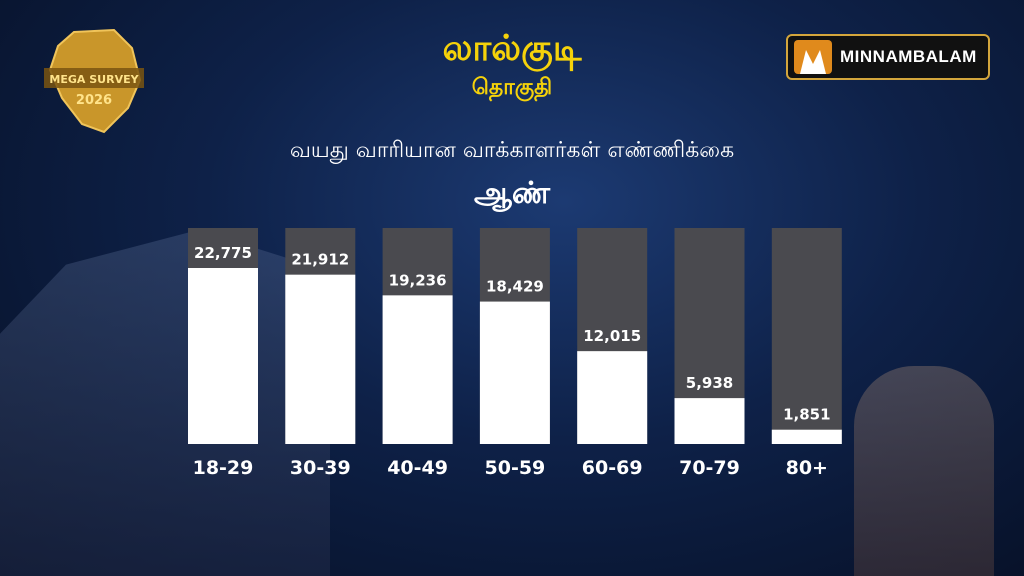 The image size is (1024, 576). I want to click on background-hand, so click(924, 471).